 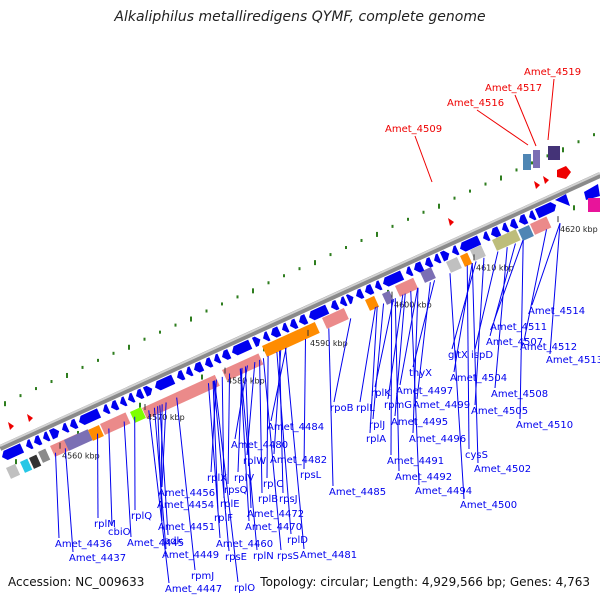 I want to click on accession-info: Accession: NC_009633, so click(x=76, y=582).